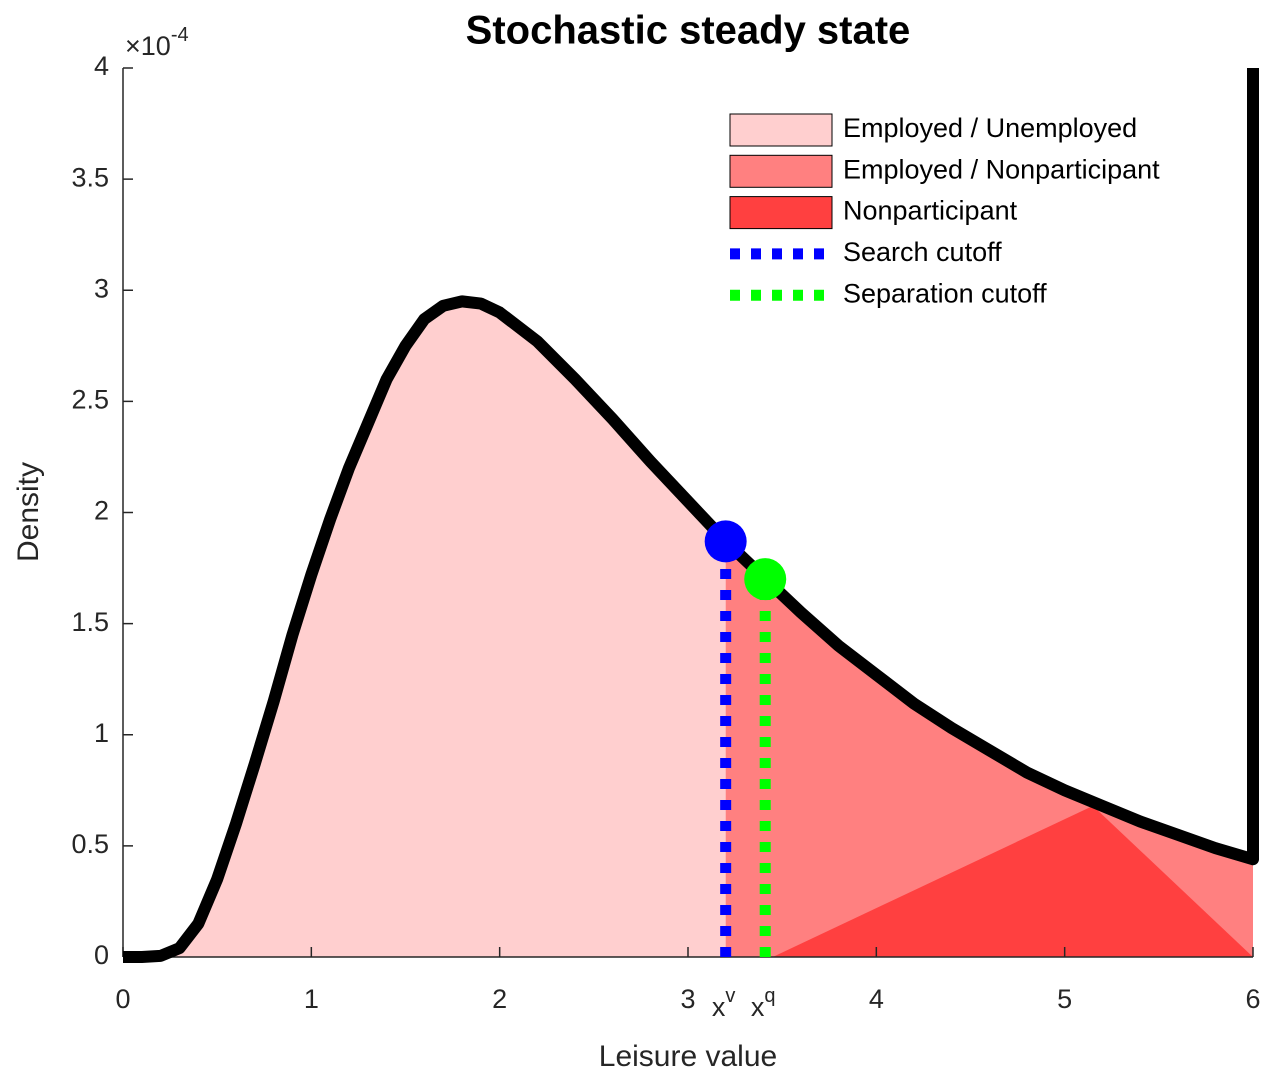  Describe the element at coordinates (101, 66) in the screenshot. I see `y-tick-label: 4` at that location.